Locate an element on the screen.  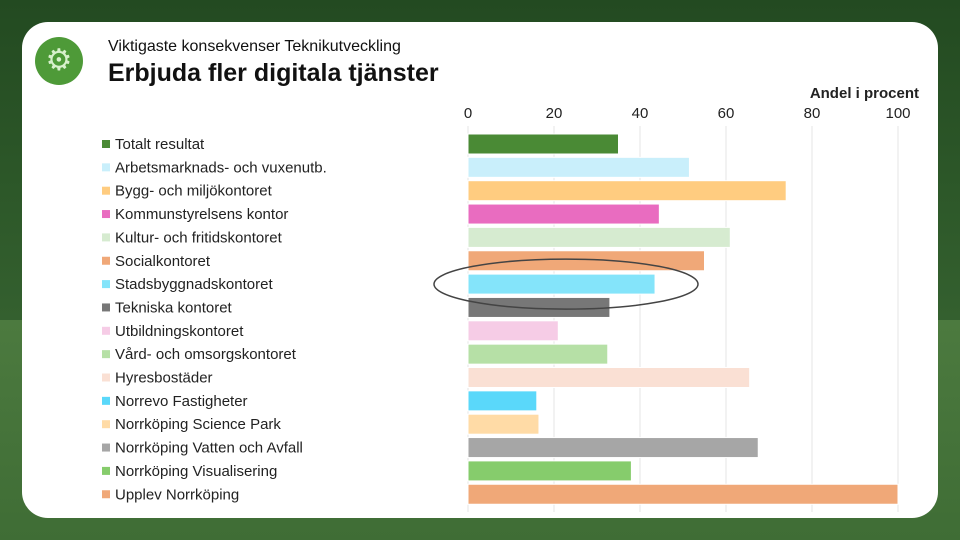
legend-label: Norrevo Fastigheter is located at coordinates (181, 401).